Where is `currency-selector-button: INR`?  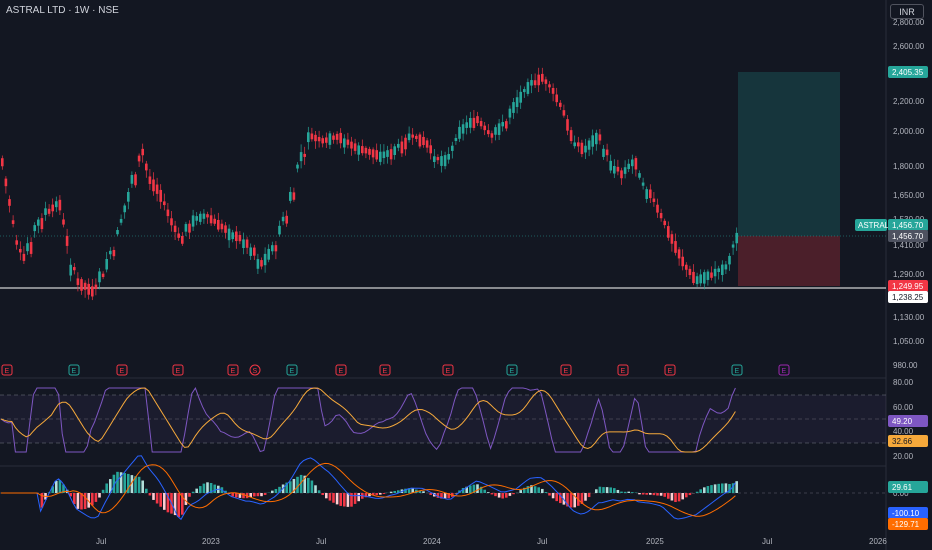 currency-selector-button: INR is located at coordinates (907, 11).